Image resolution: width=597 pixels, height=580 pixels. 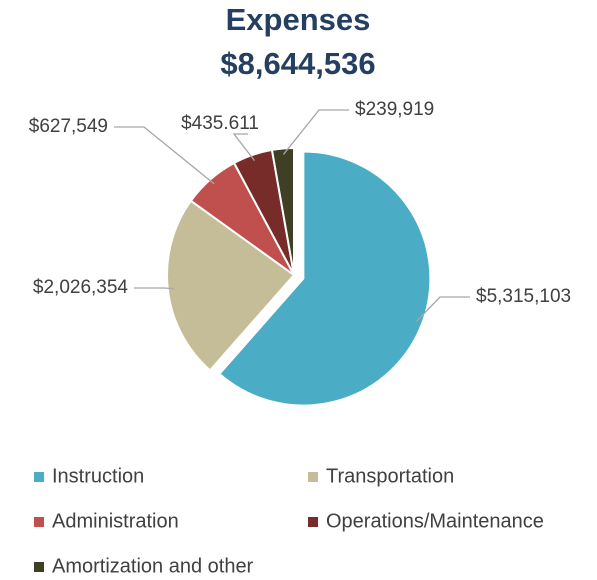 What do you see at coordinates (153, 566) in the screenshot?
I see `legend-label: Amortization and other` at bounding box center [153, 566].